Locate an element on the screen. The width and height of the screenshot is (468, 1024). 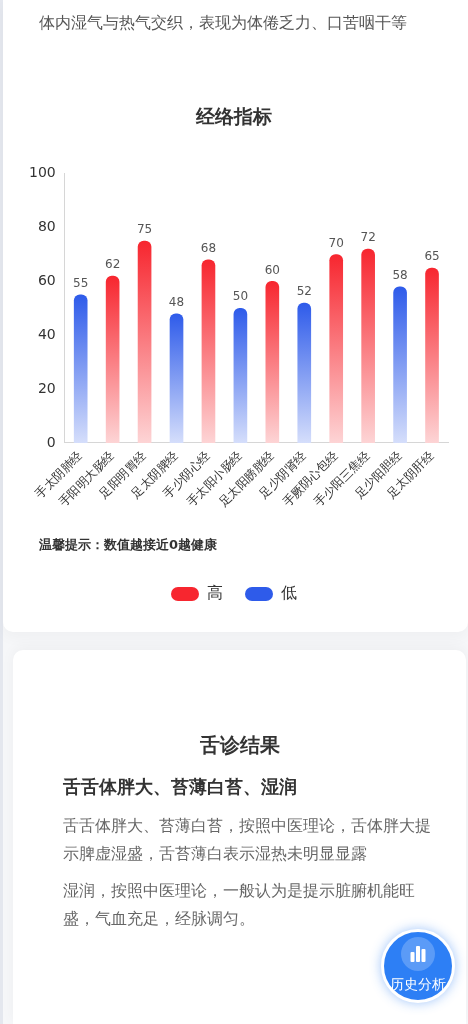
data-label: 65 is located at coordinates (432, 256).